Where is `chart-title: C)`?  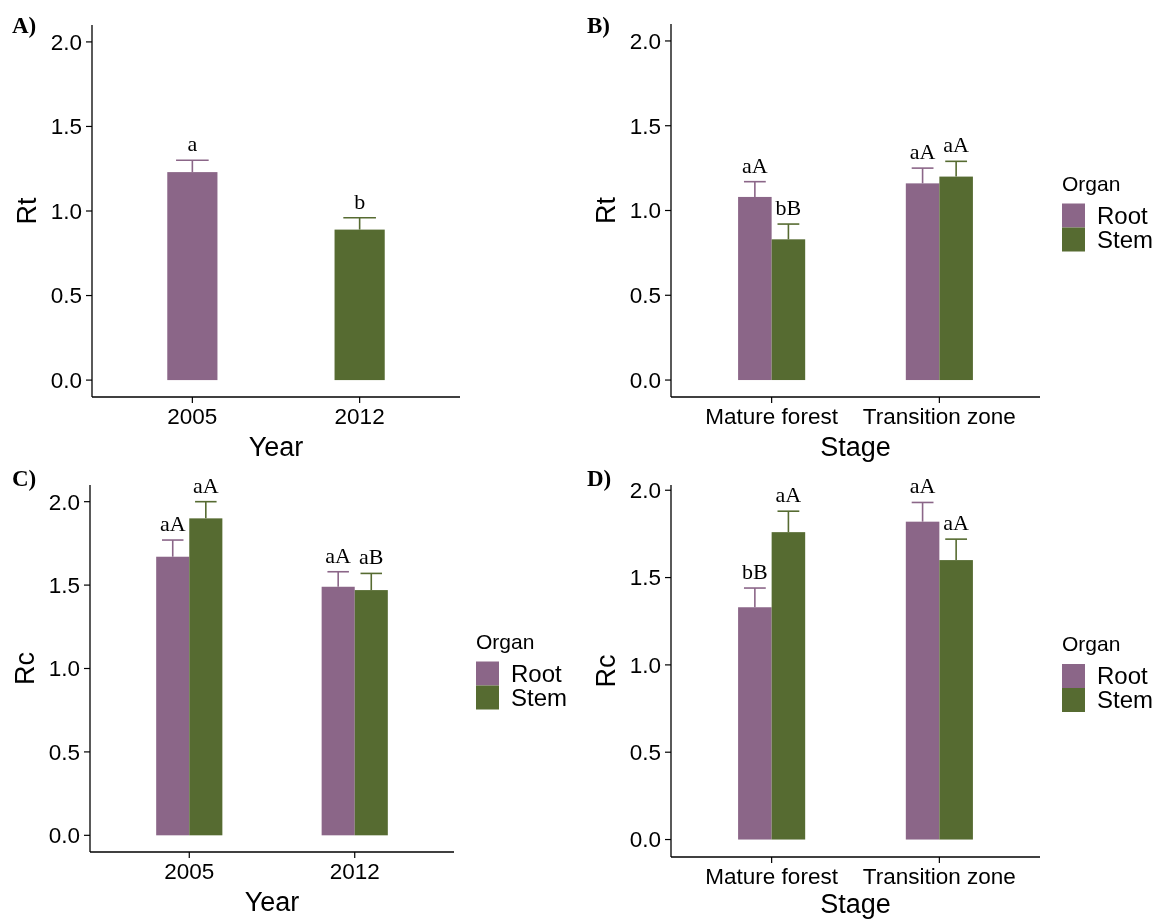 chart-title: C) is located at coordinates (24, 478).